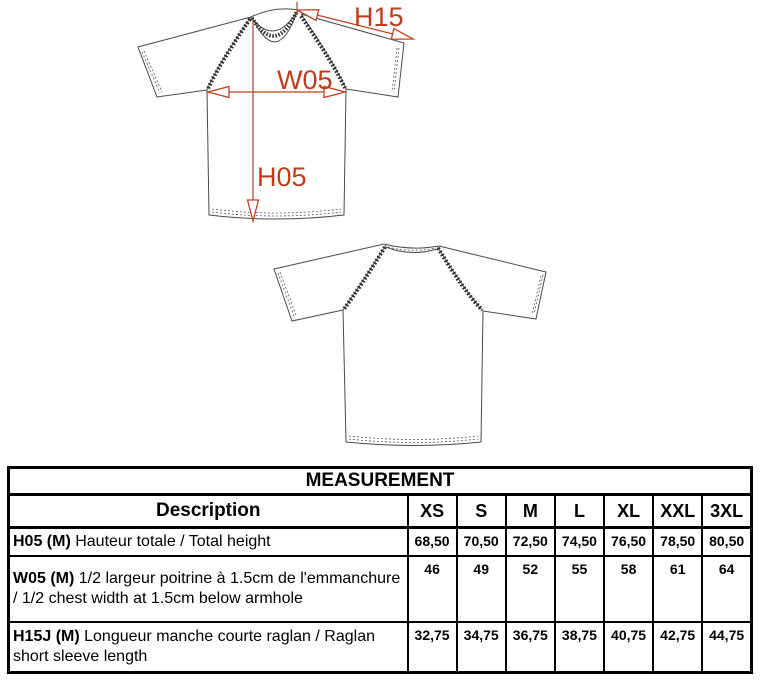 Image resolution: width=760 pixels, height=683 pixels. I want to click on front-collar-top-edge, so click(274, 13).